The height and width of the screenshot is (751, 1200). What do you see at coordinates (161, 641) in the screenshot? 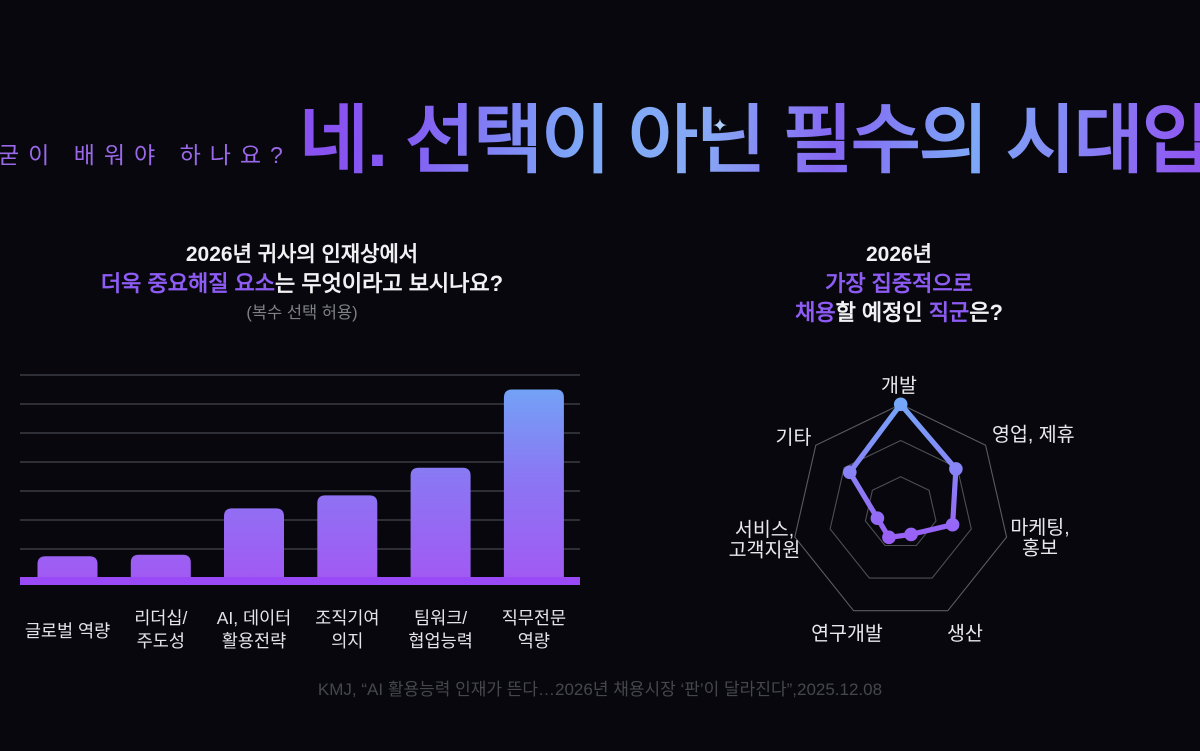
I see `bar-label: 주도성` at bounding box center [161, 641].